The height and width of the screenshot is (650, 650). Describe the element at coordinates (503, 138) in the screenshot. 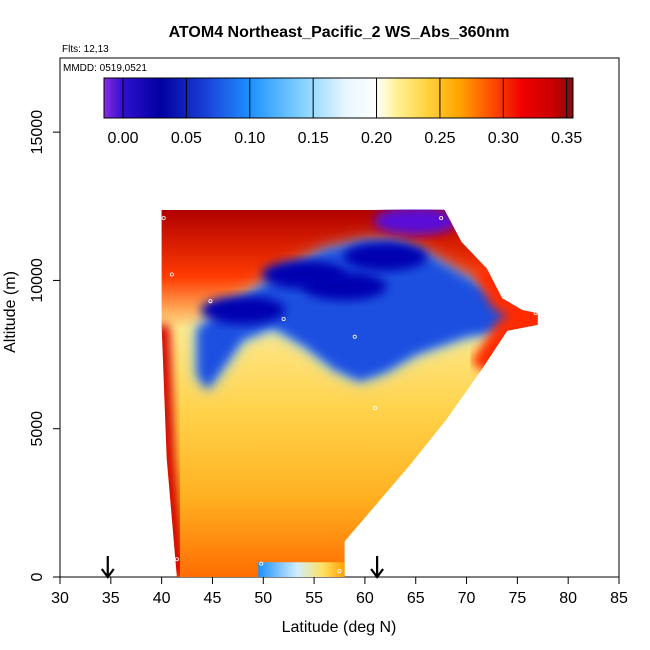

I see `colorbar-tick-label: 0.30` at that location.